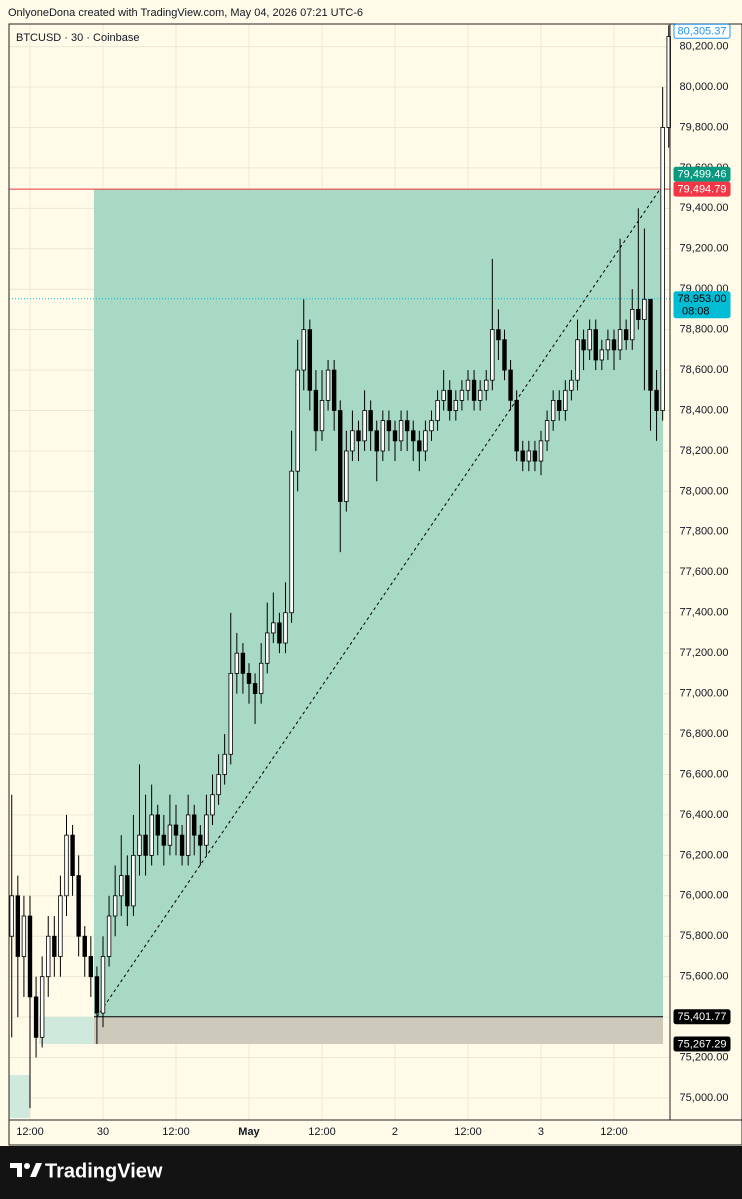 The width and height of the screenshot is (742, 1199). Describe the element at coordinates (249, 1132) in the screenshot. I see `x-tick-label: May` at that location.